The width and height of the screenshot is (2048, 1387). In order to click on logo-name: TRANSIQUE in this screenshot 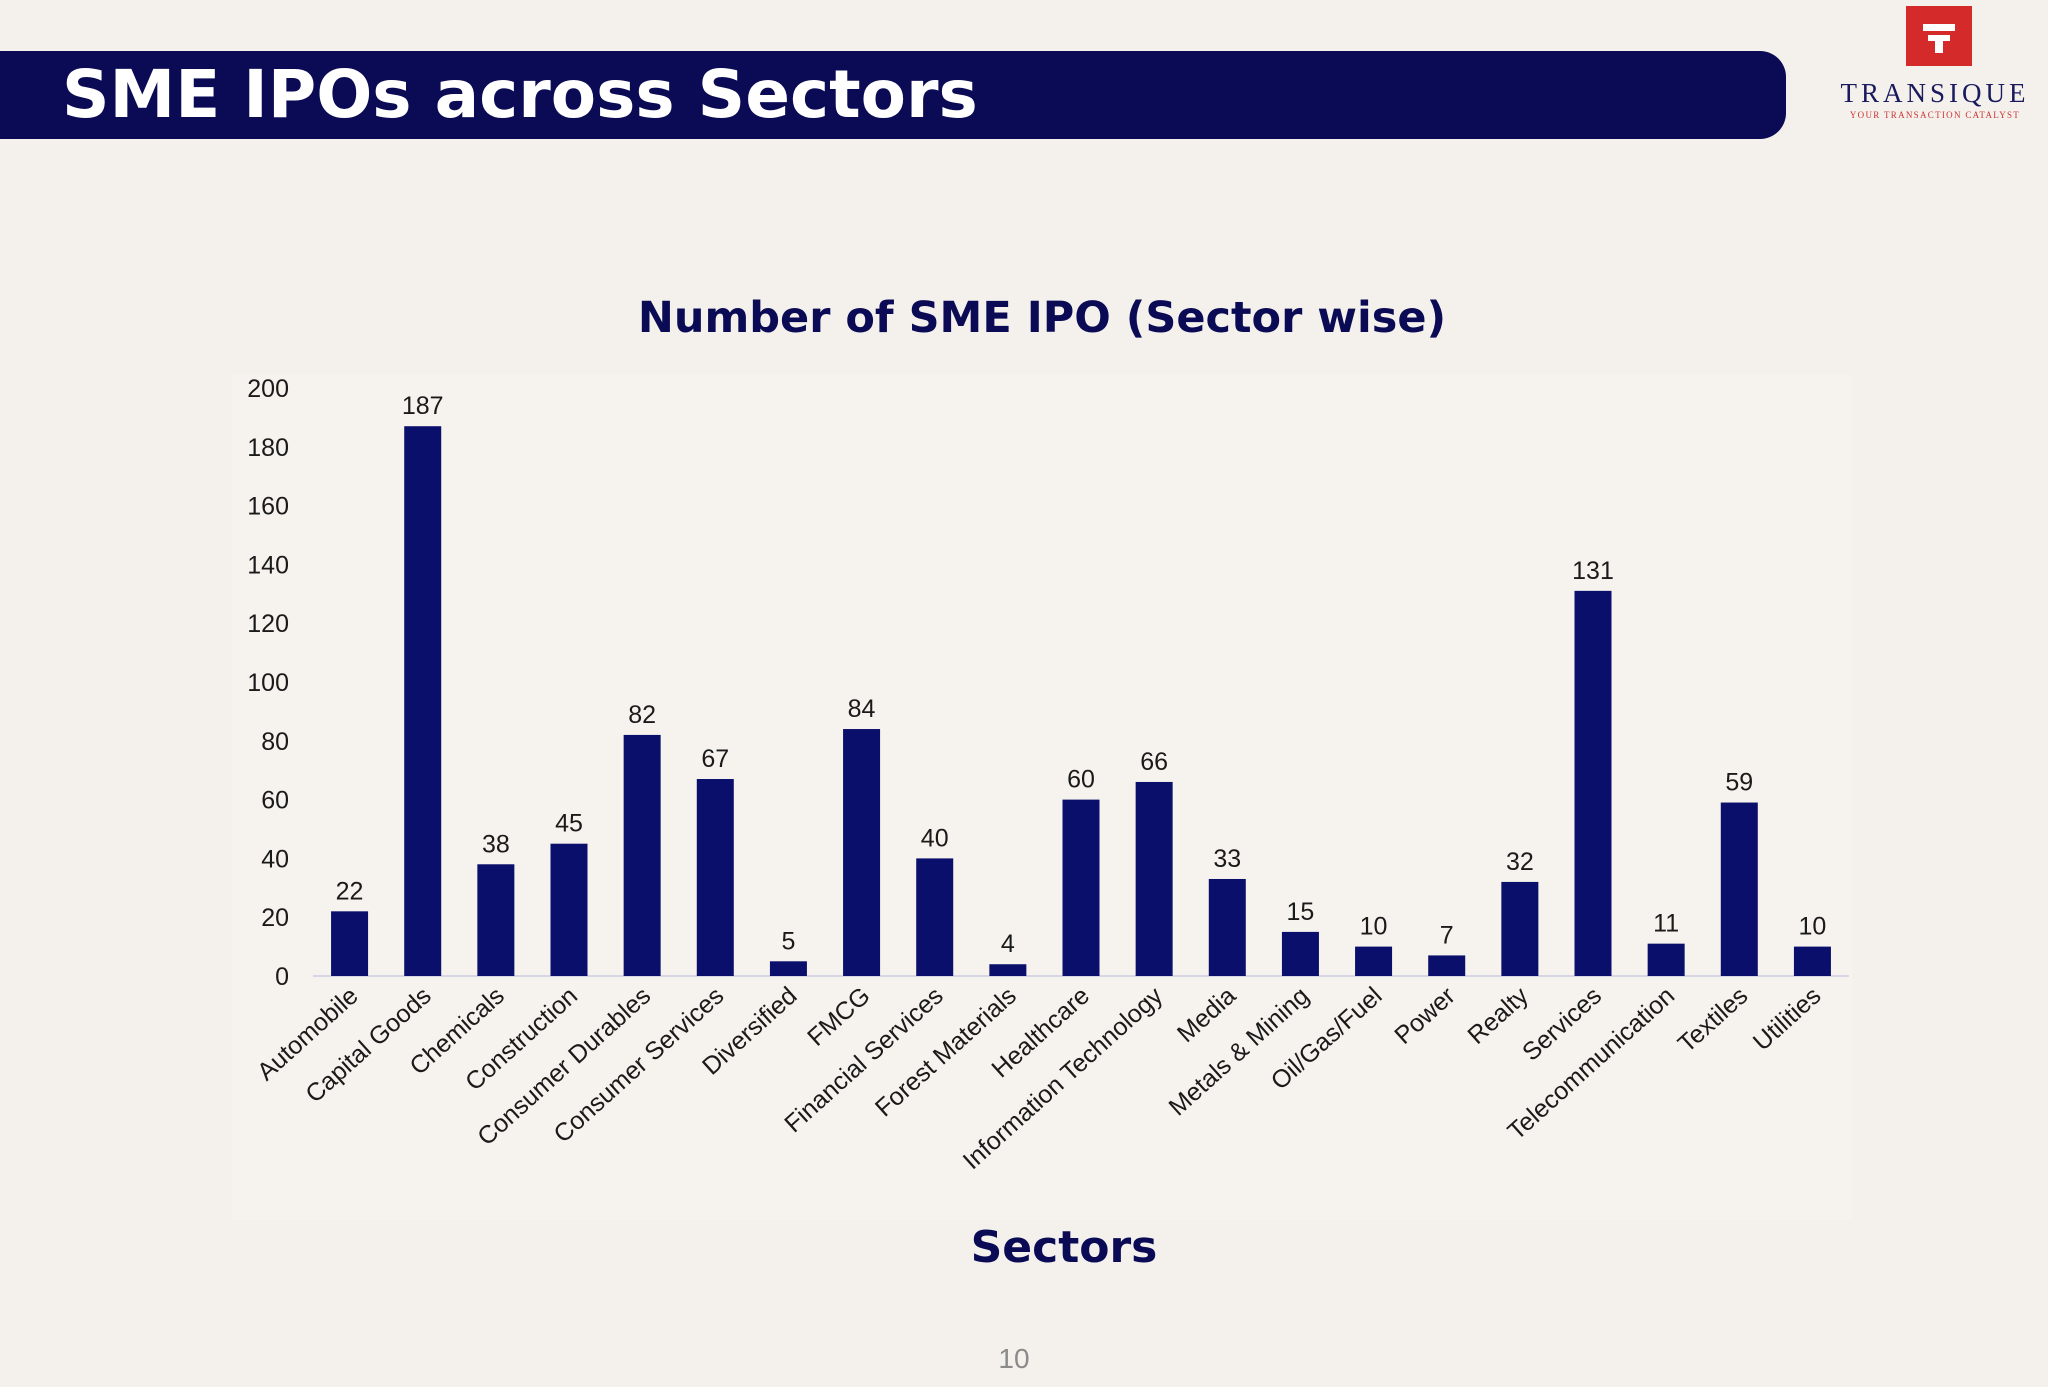, I will do `click(1935, 93)`.